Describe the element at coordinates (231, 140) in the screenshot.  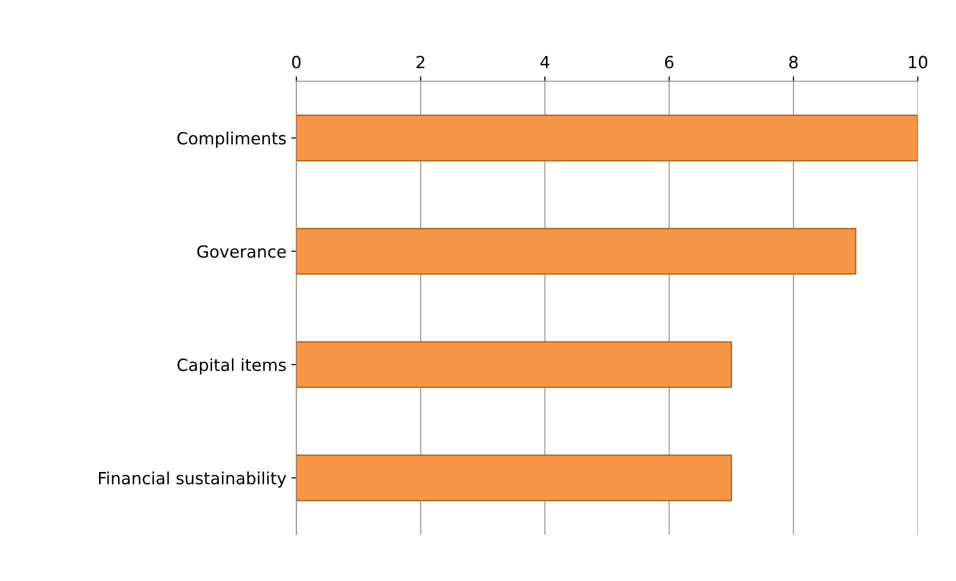
I see `y-tick-label: Compliments` at that location.